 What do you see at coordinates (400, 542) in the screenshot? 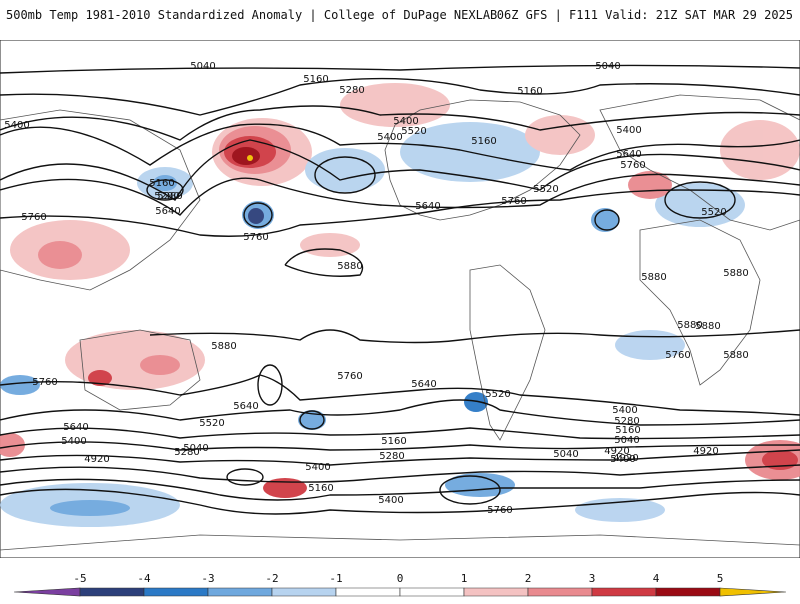
I see `antarctica-outline` at bounding box center [400, 542].